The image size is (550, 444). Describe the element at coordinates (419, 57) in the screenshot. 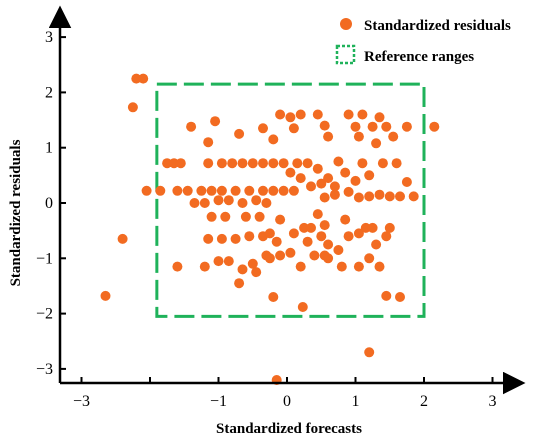

I see `legend-label-reference: Reference ranges` at that location.